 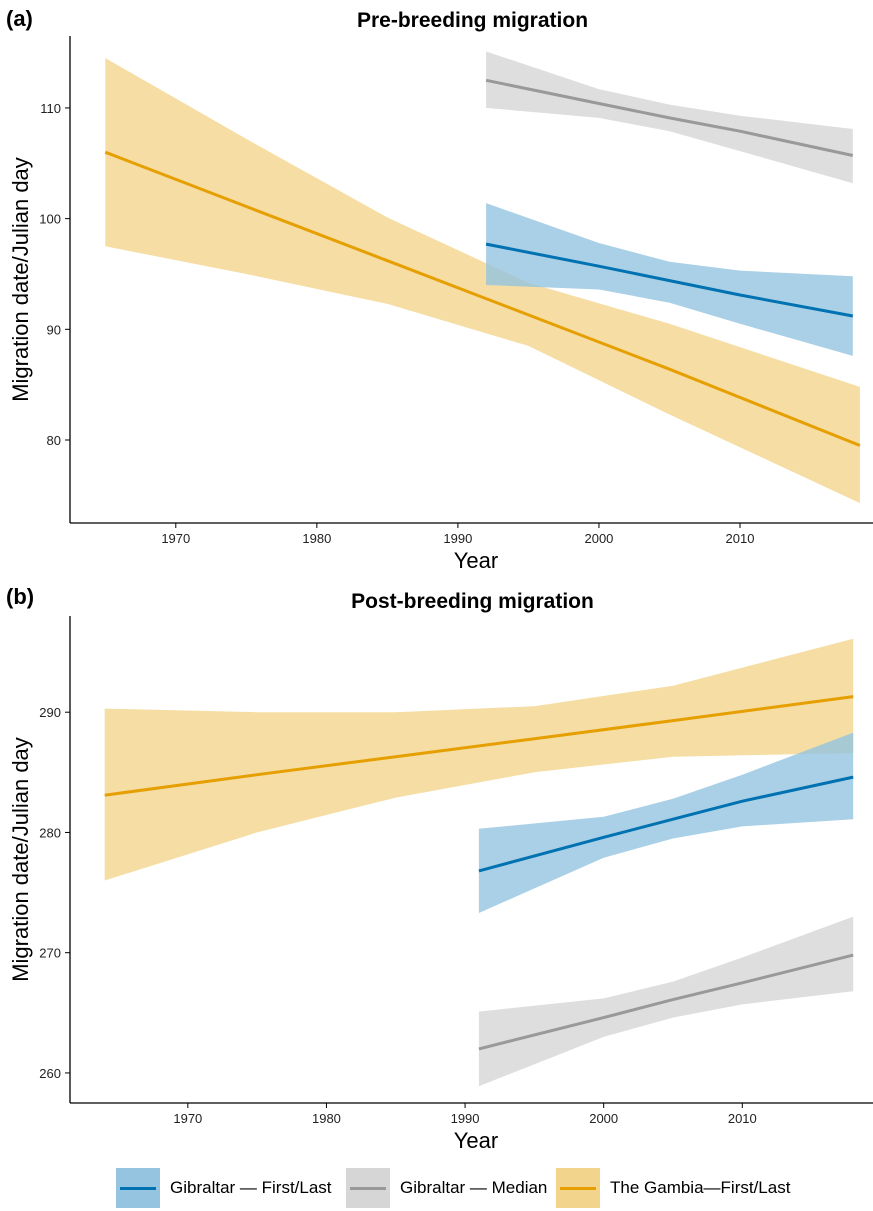 I want to click on panel-b-x-tick-label-2000: 2000, so click(x=603, y=1118).